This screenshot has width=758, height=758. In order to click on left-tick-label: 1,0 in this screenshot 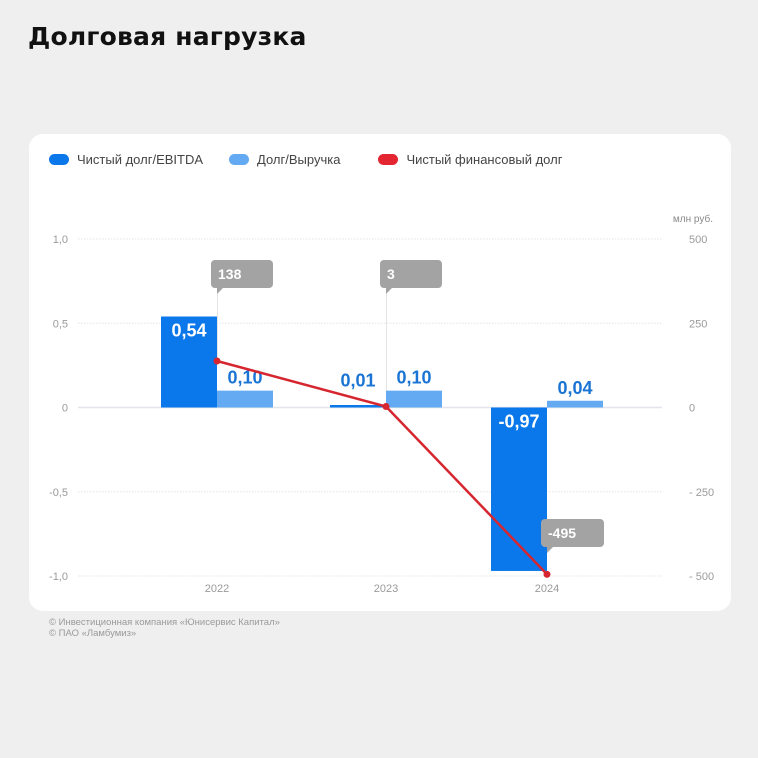, I will do `click(60, 240)`.